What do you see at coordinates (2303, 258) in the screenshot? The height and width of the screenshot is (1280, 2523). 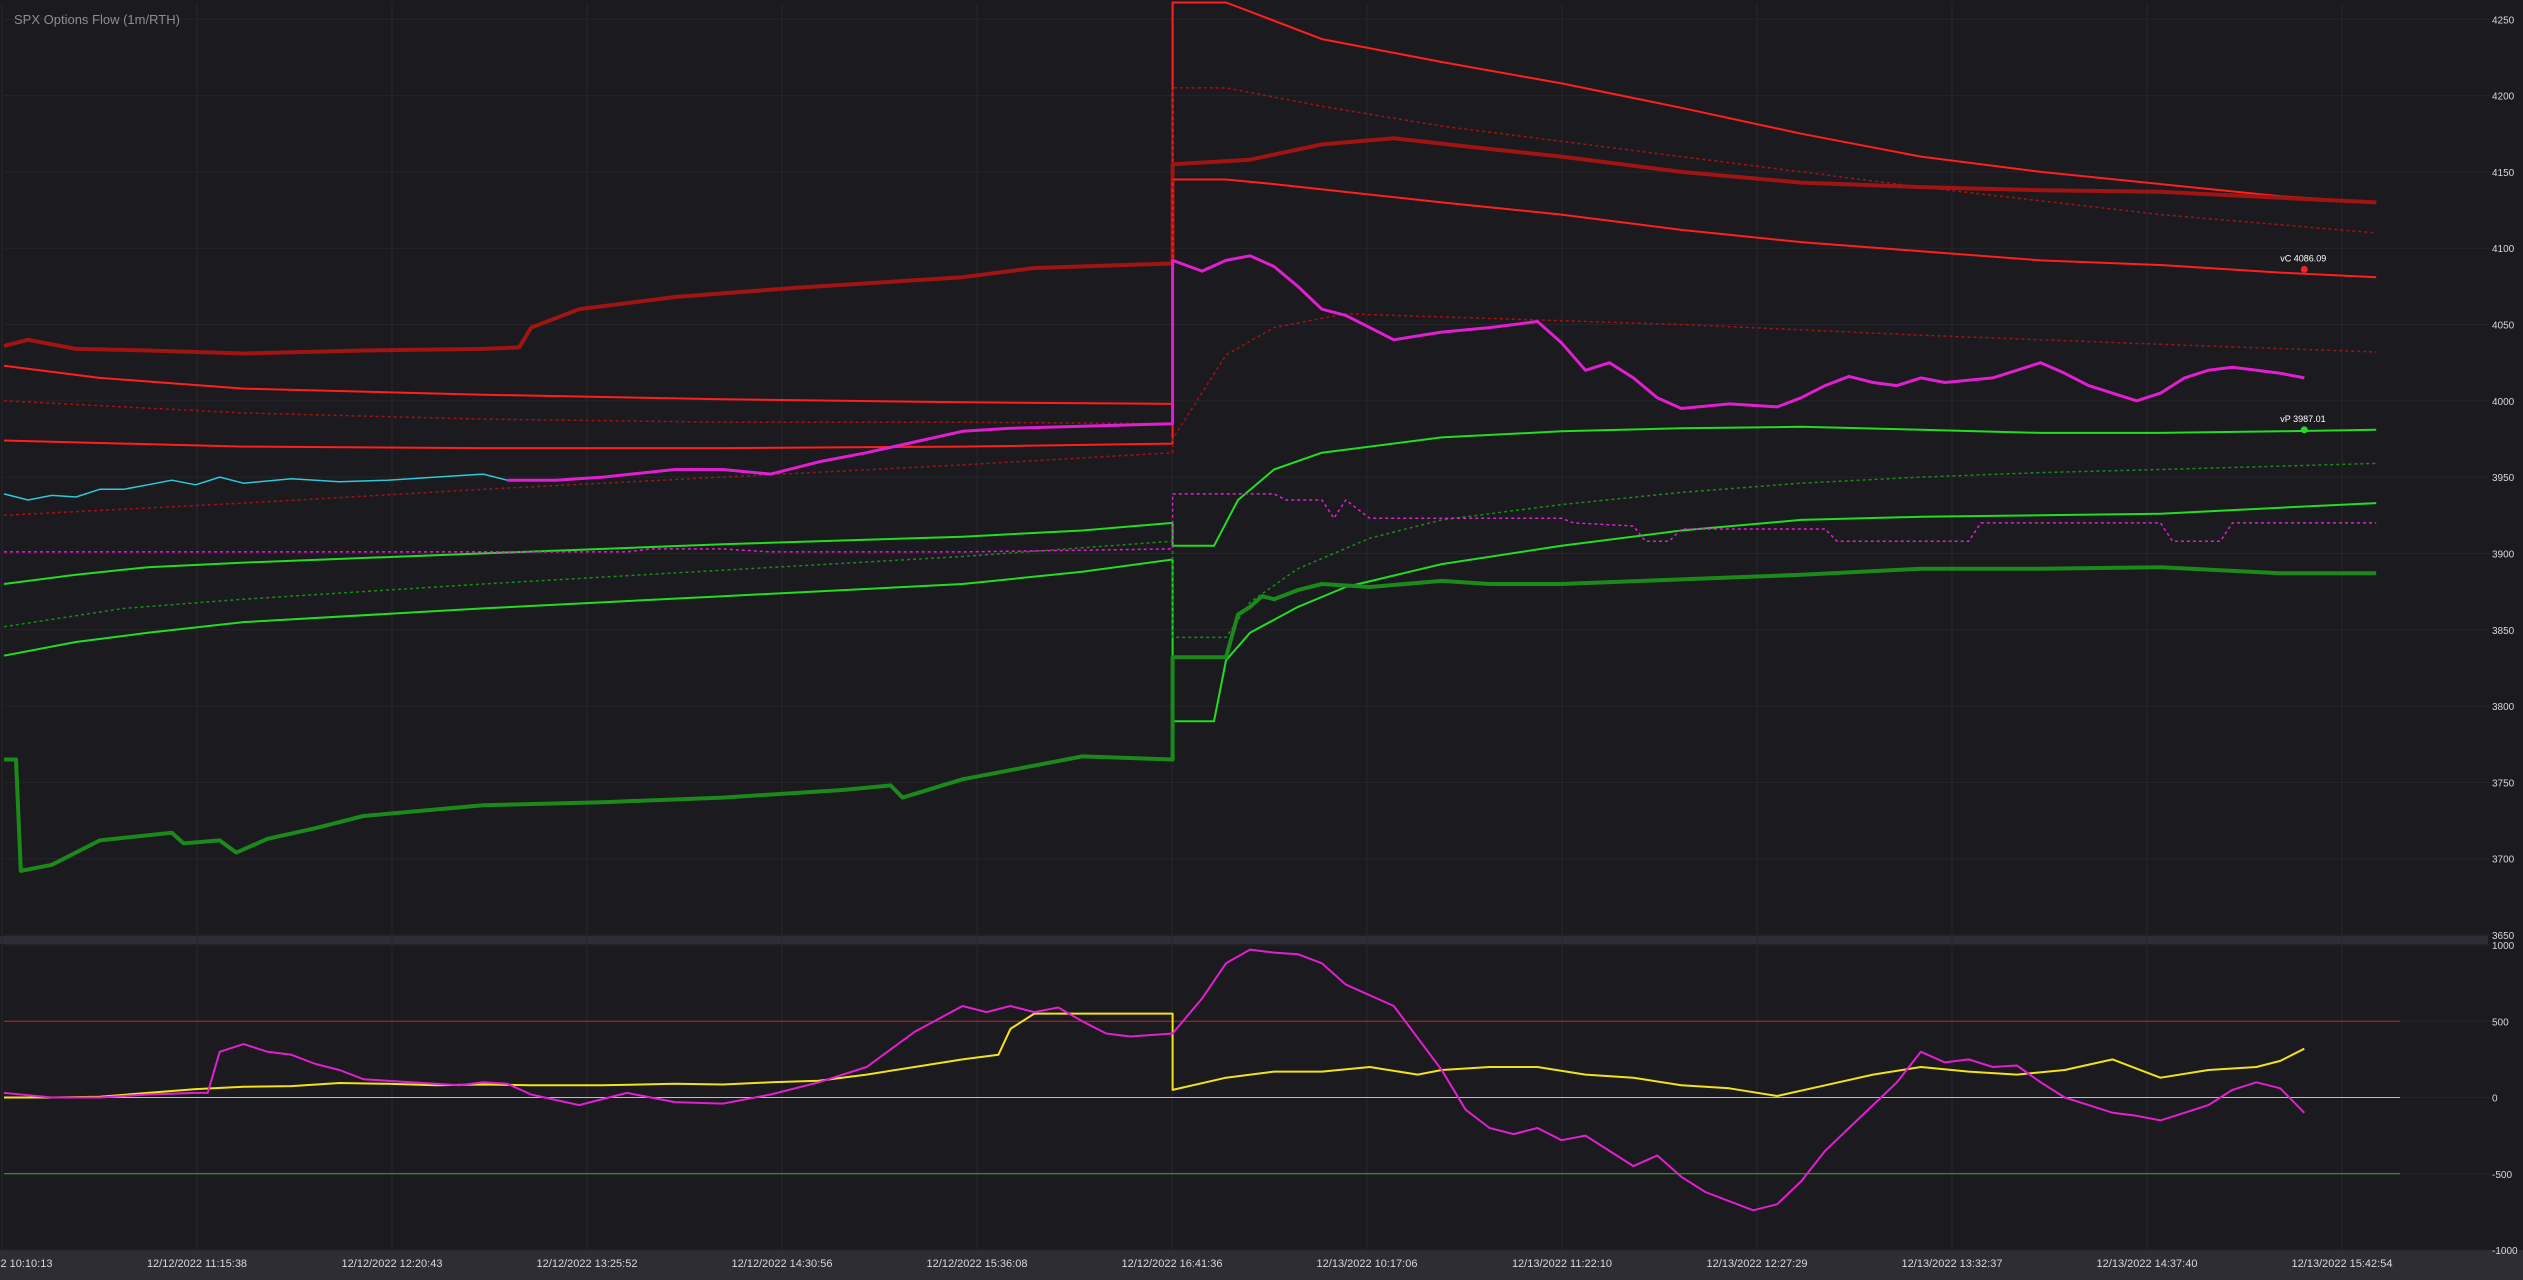 I see `series-value-label: vC 4086.09` at bounding box center [2303, 258].